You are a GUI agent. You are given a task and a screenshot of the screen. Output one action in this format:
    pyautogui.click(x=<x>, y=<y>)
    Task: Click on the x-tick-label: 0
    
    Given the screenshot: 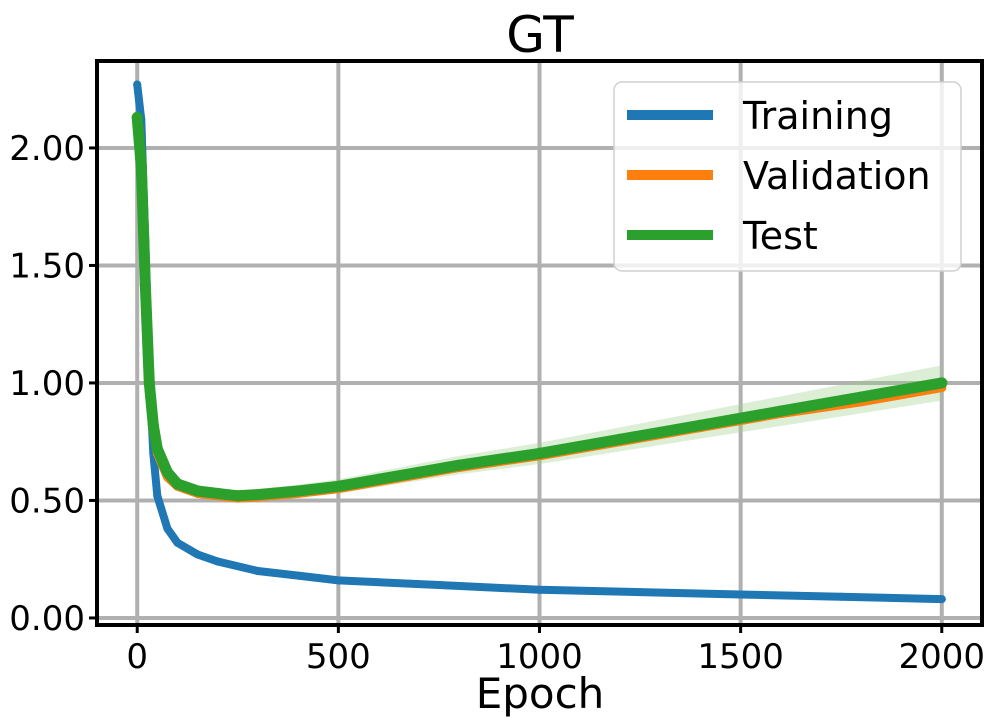 What is the action you would take?
    pyautogui.click(x=137, y=657)
    